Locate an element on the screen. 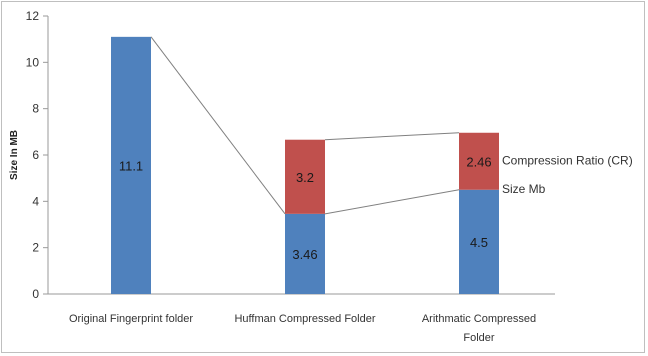  y-tick-label: 4 is located at coordinates (35, 201).